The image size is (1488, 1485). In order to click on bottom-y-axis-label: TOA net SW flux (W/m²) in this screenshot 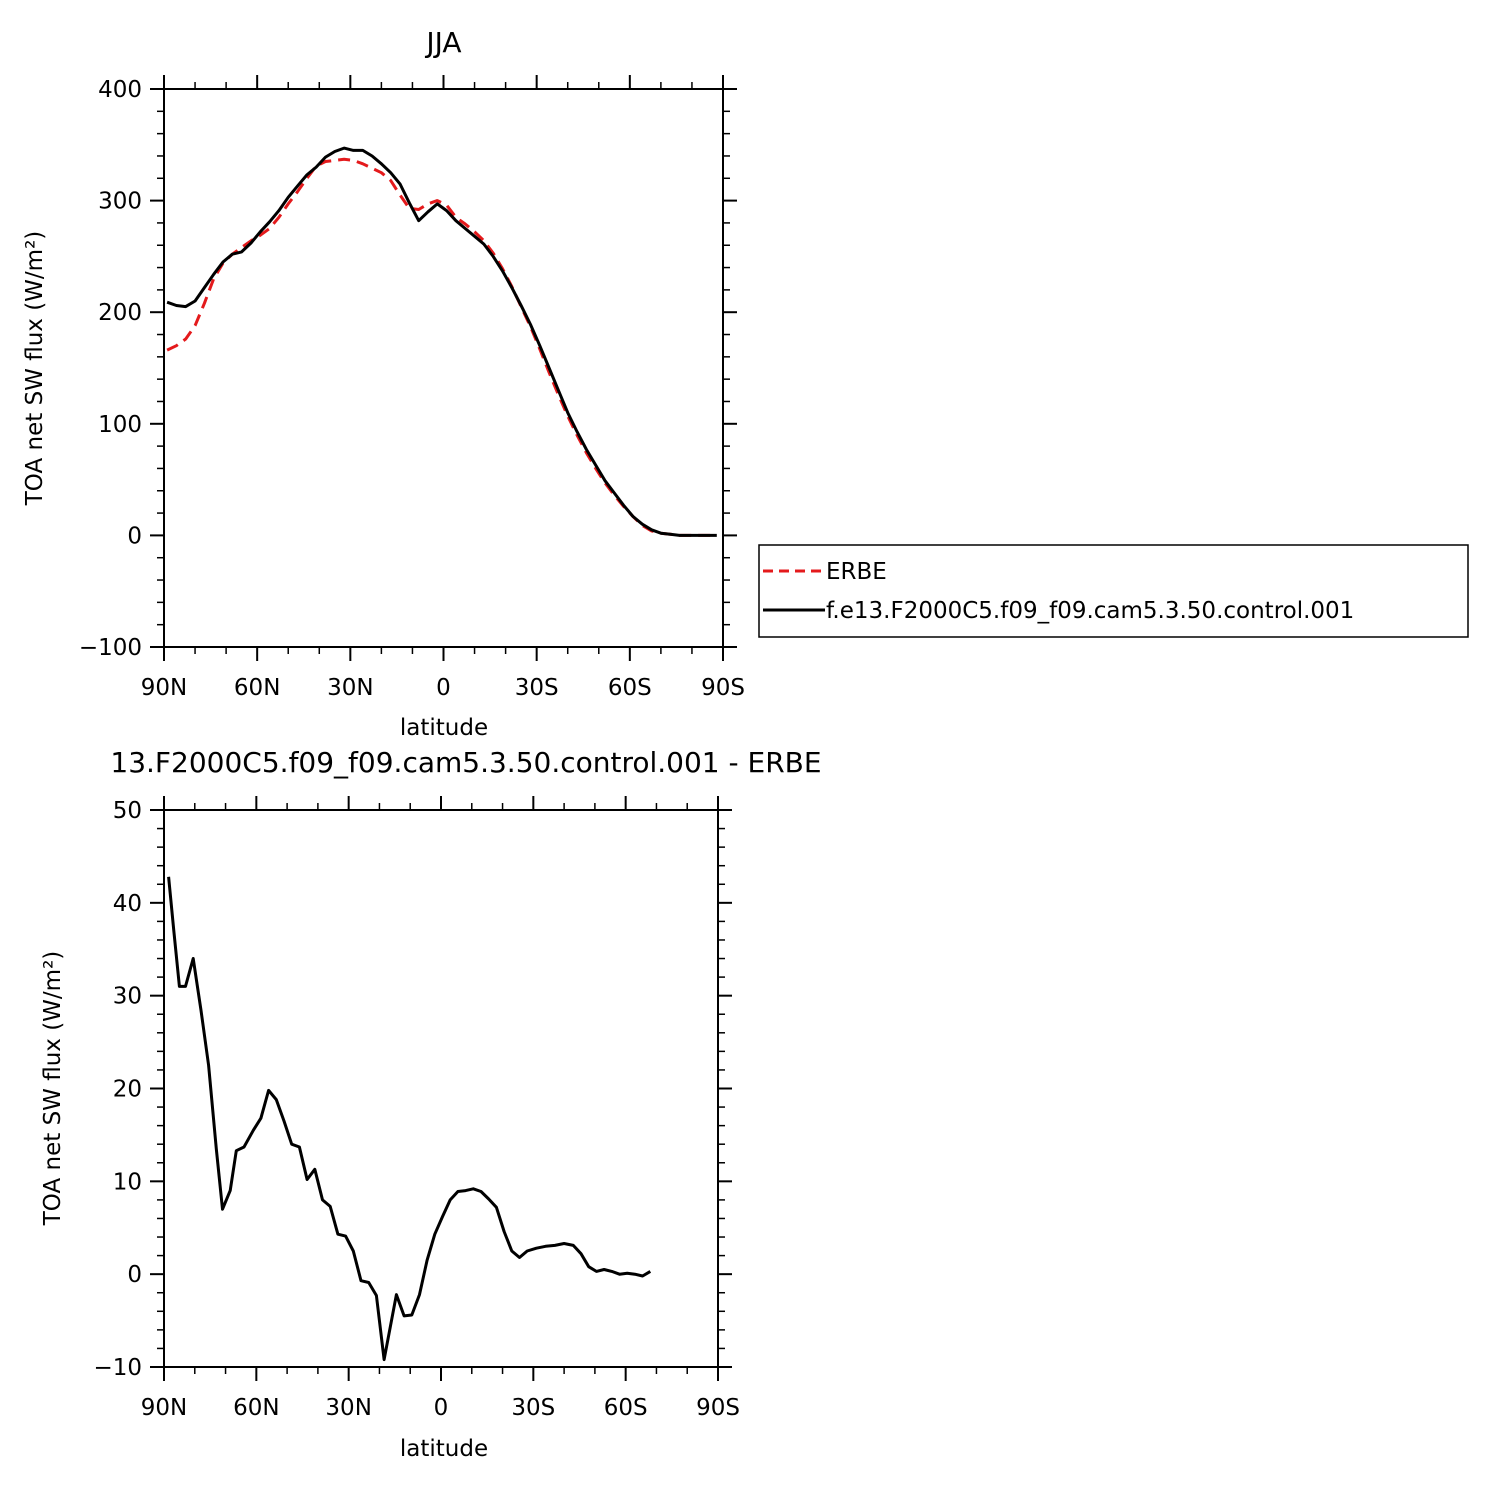, I will do `click(53, 1089)`.